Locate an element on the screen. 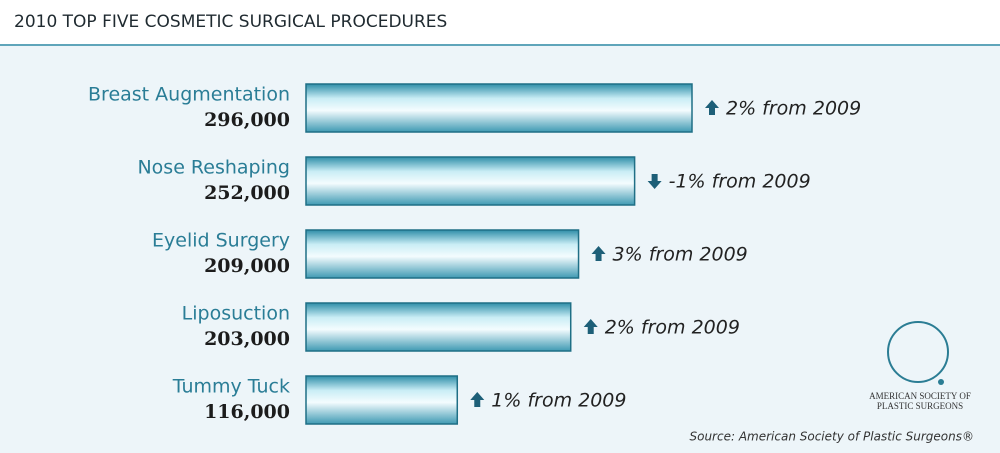 The width and height of the screenshot is (1000, 453). category-label: Nose Reshaping is located at coordinates (213, 168).